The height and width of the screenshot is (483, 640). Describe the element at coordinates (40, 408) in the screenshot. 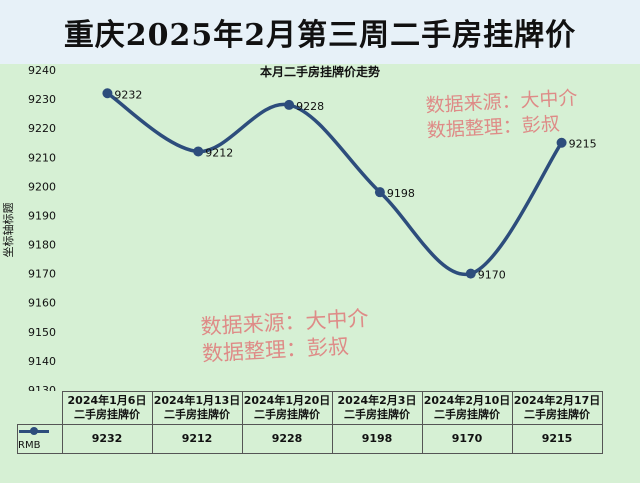

I see `data-table-corner` at that location.